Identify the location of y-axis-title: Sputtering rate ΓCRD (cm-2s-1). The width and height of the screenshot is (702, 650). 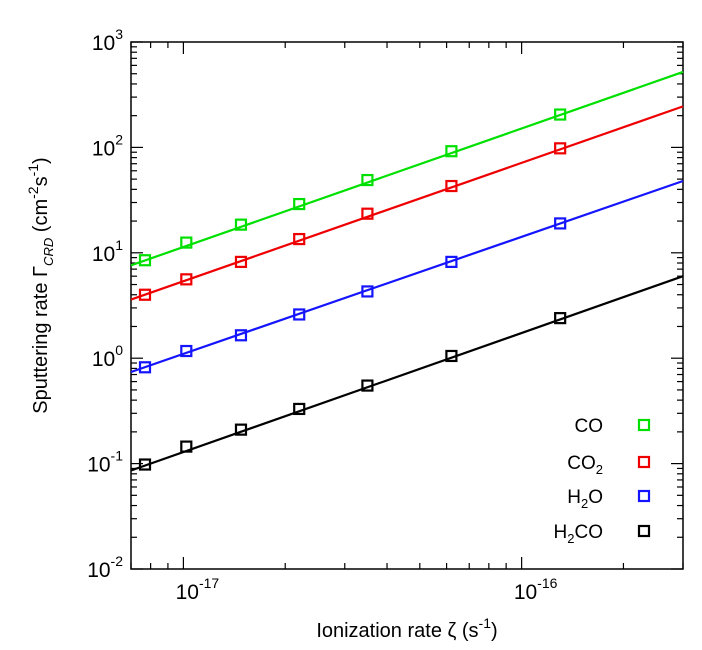
(40, 285).